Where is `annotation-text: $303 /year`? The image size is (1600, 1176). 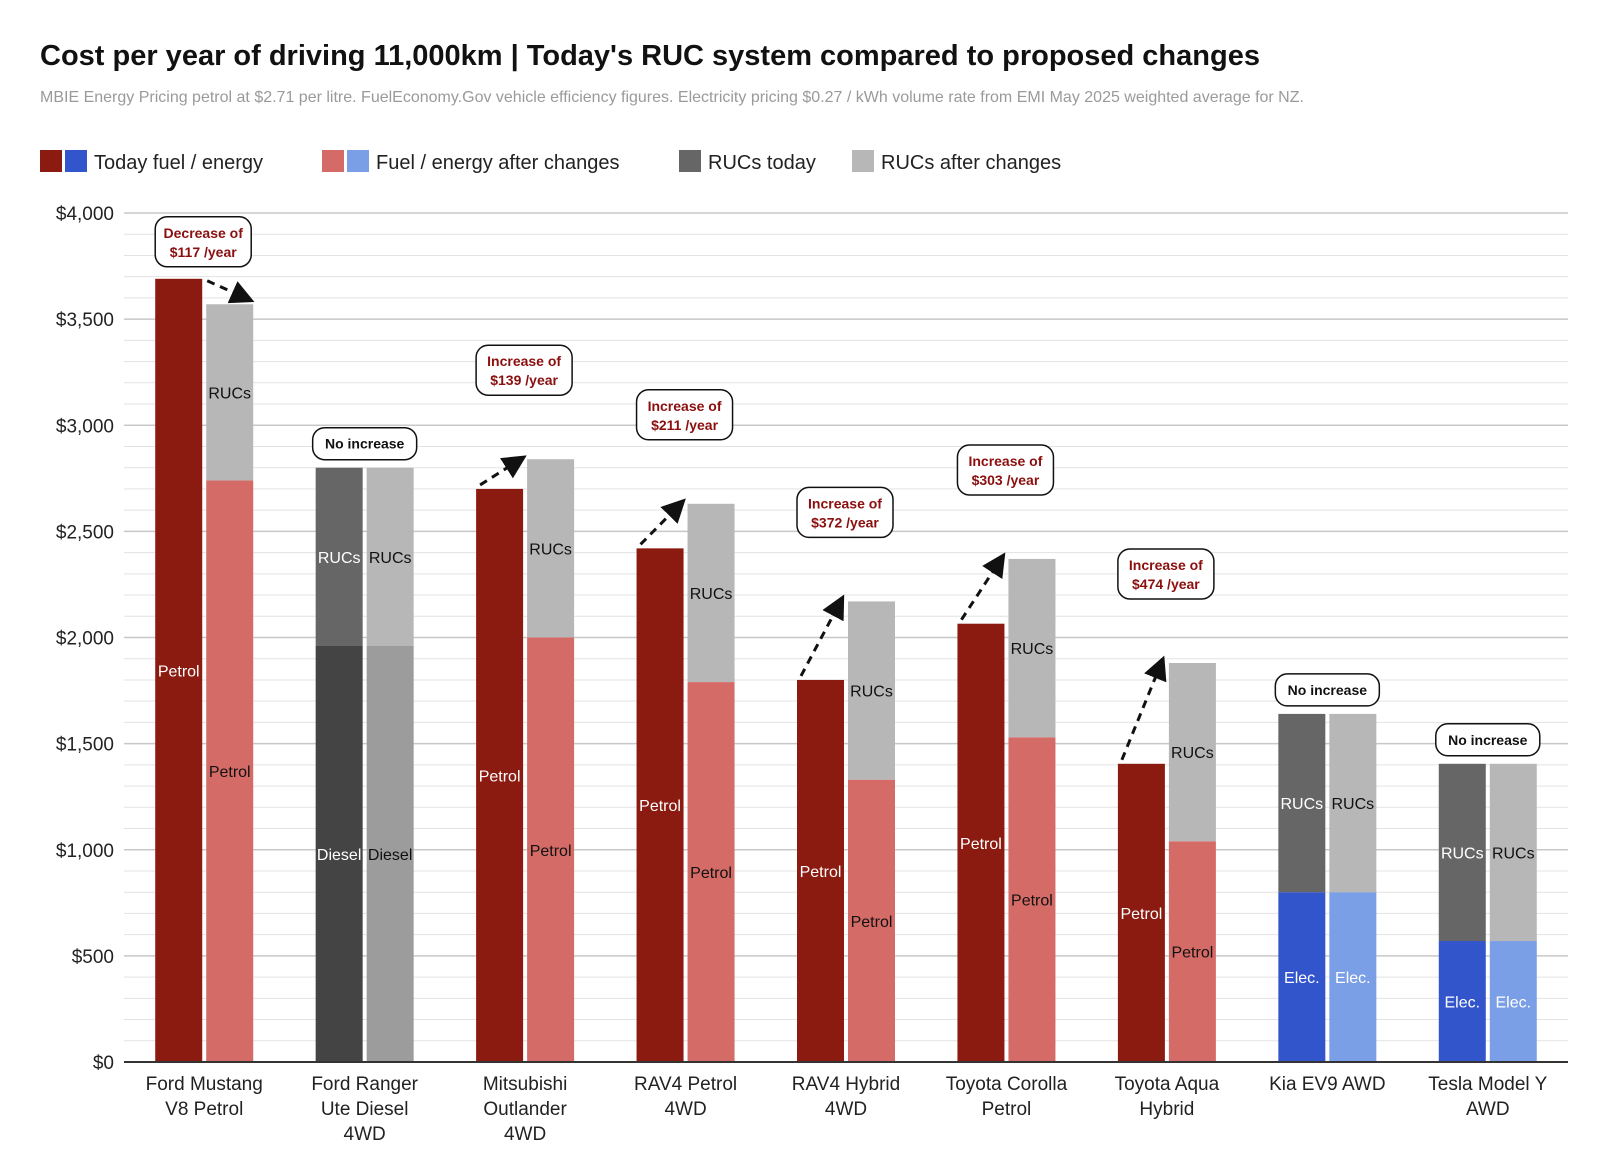
annotation-text: $303 /year is located at coordinates (1006, 480).